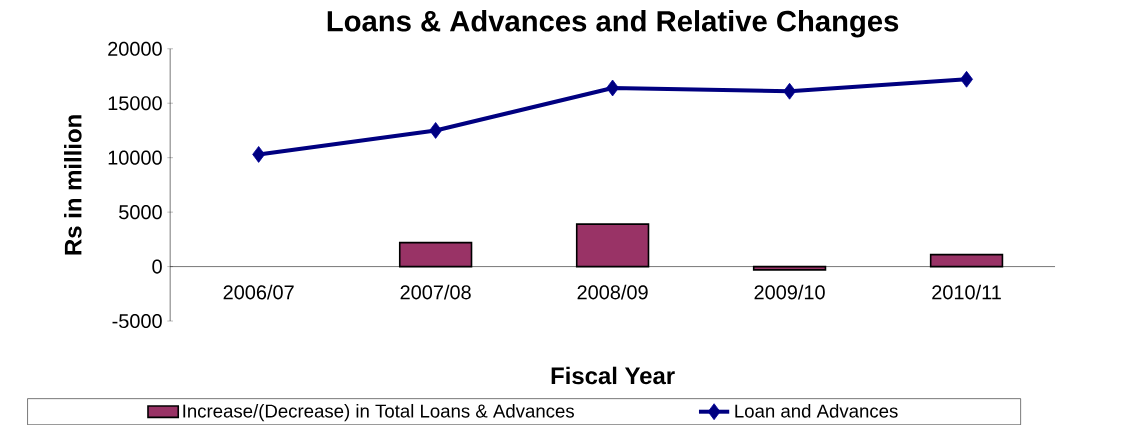 The image size is (1142, 425). What do you see at coordinates (816, 410) in the screenshot?
I see `legend-label: Loan and Advances` at bounding box center [816, 410].